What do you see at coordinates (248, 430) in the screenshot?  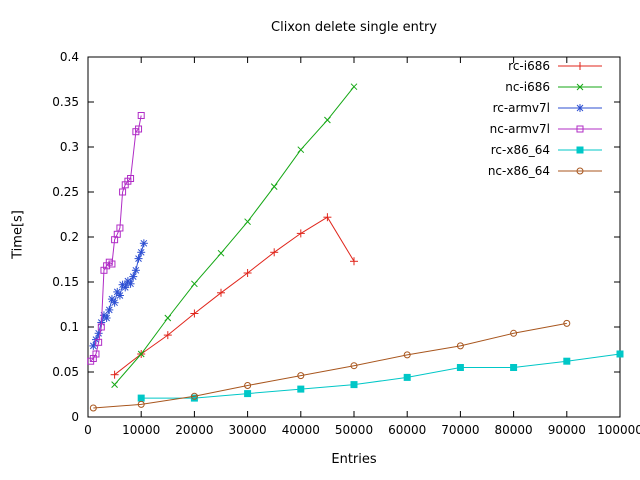 I see `svg-text: 30000` at bounding box center [248, 430].